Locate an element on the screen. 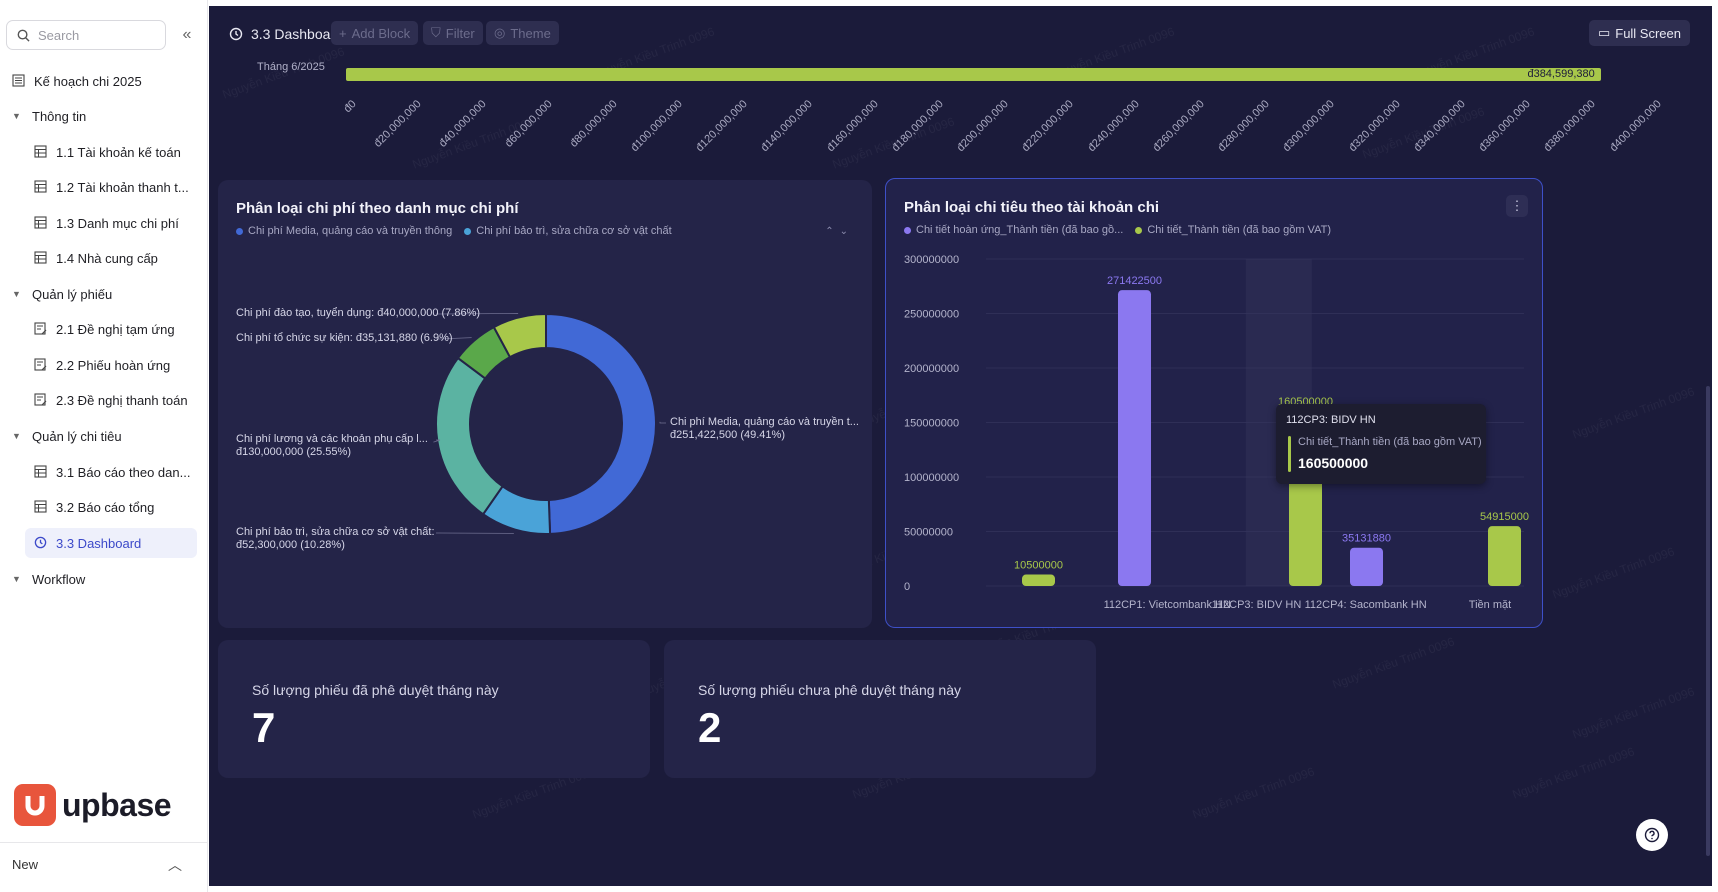  sidebar-item-7: 2.1 Đề nghị tạm ứng is located at coordinates (104, 329).